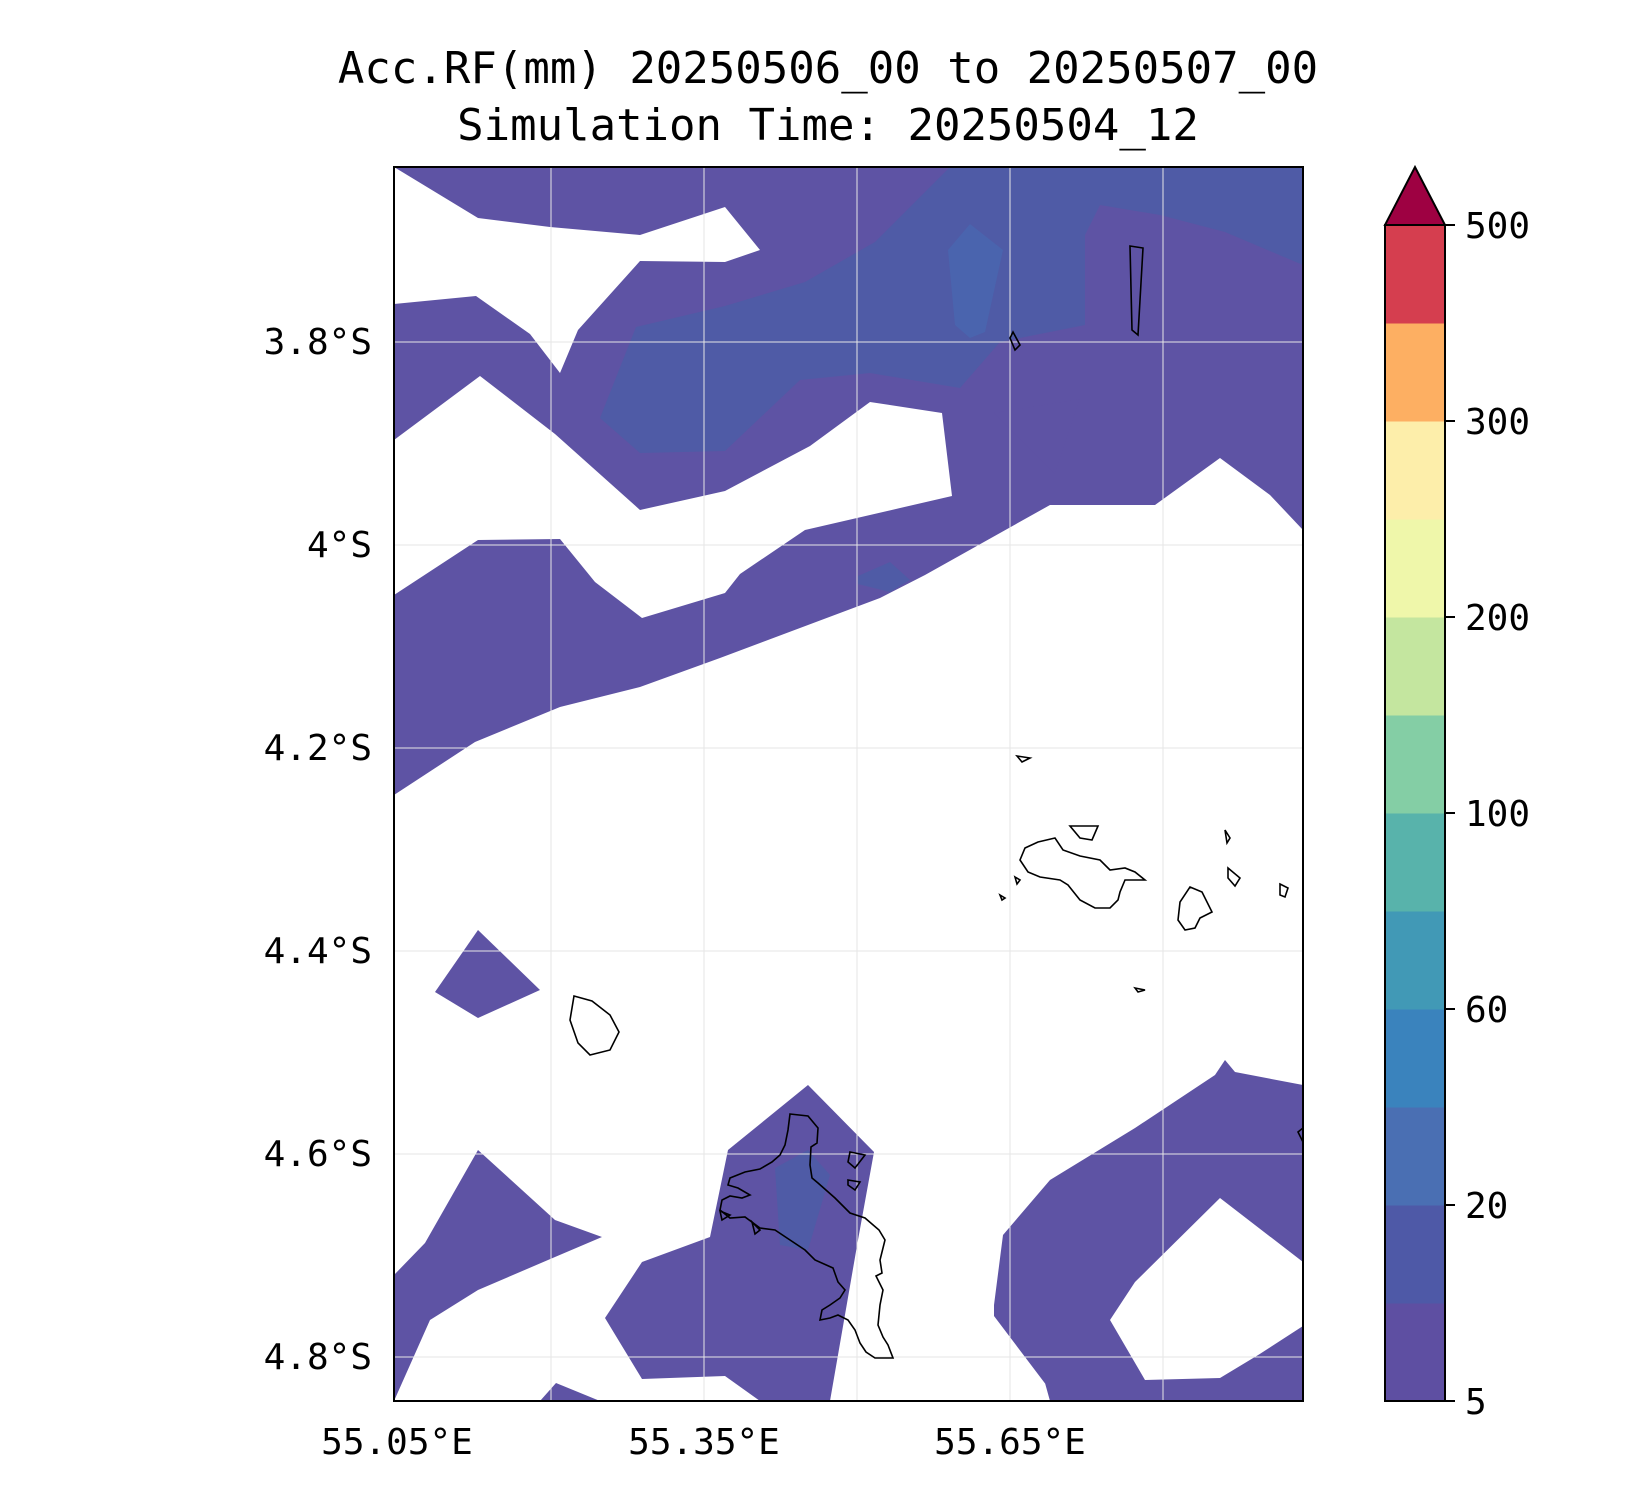 The height and width of the screenshot is (1504, 1650). I want to click on lon-tick-label: 55.35°E, so click(704, 1442).